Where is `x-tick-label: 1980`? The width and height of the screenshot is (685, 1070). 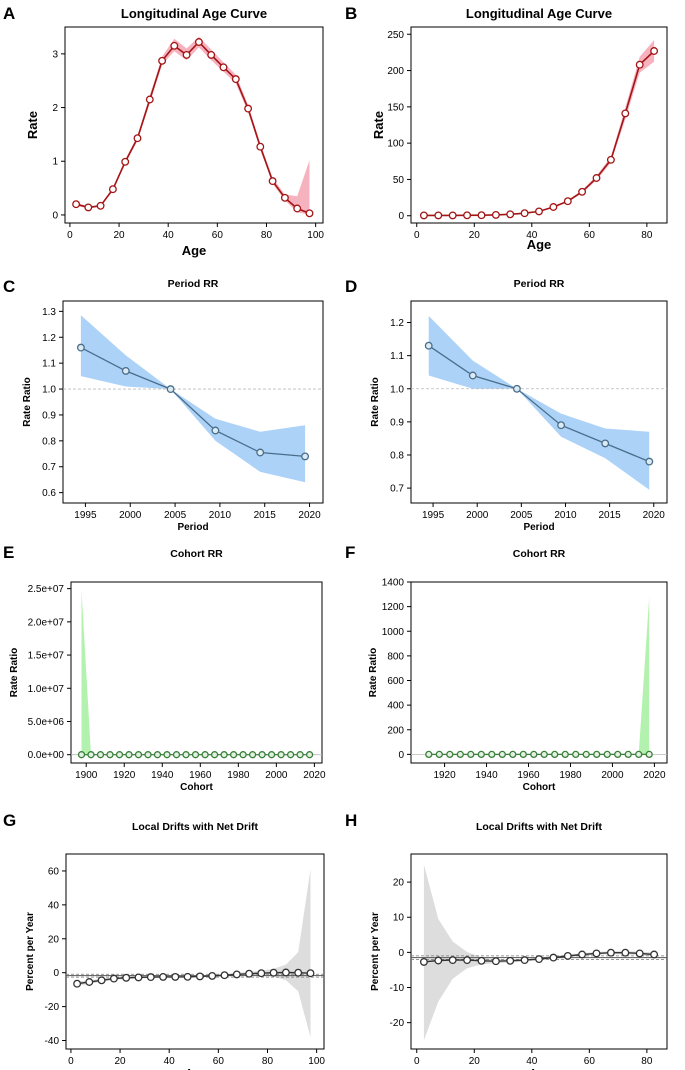
x-tick-label: 1980 is located at coordinates (570, 775).